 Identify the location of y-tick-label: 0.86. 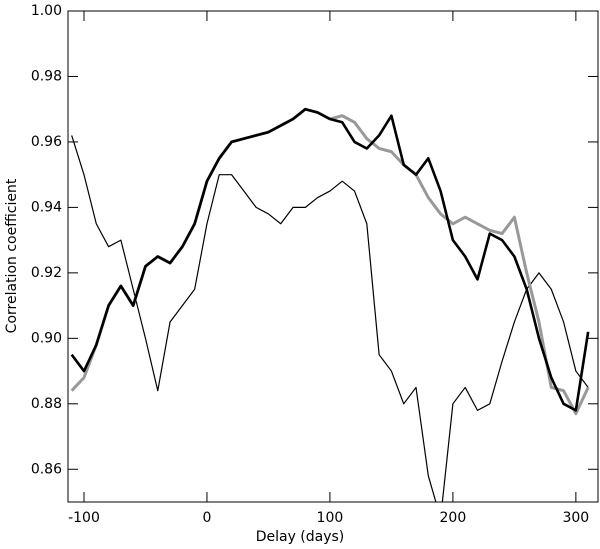
(46, 469).